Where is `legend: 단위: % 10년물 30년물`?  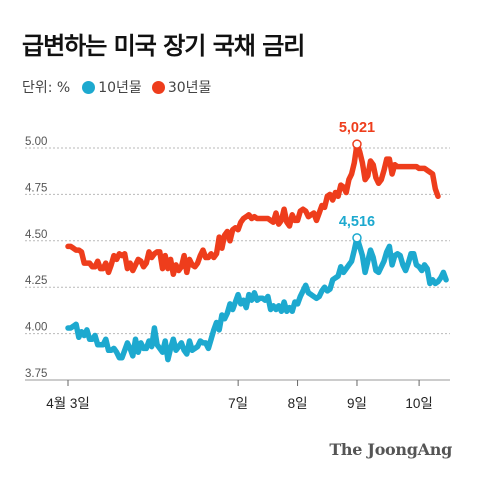
legend: 단위: % 10년물 30년물 is located at coordinates (121, 87).